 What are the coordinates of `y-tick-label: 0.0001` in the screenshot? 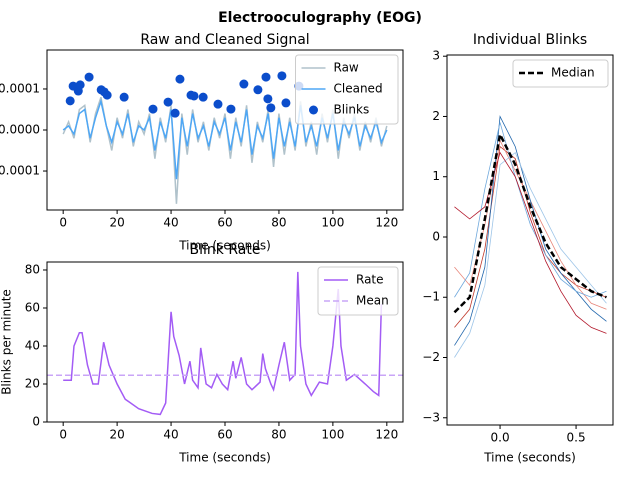 It's located at (20, 88).